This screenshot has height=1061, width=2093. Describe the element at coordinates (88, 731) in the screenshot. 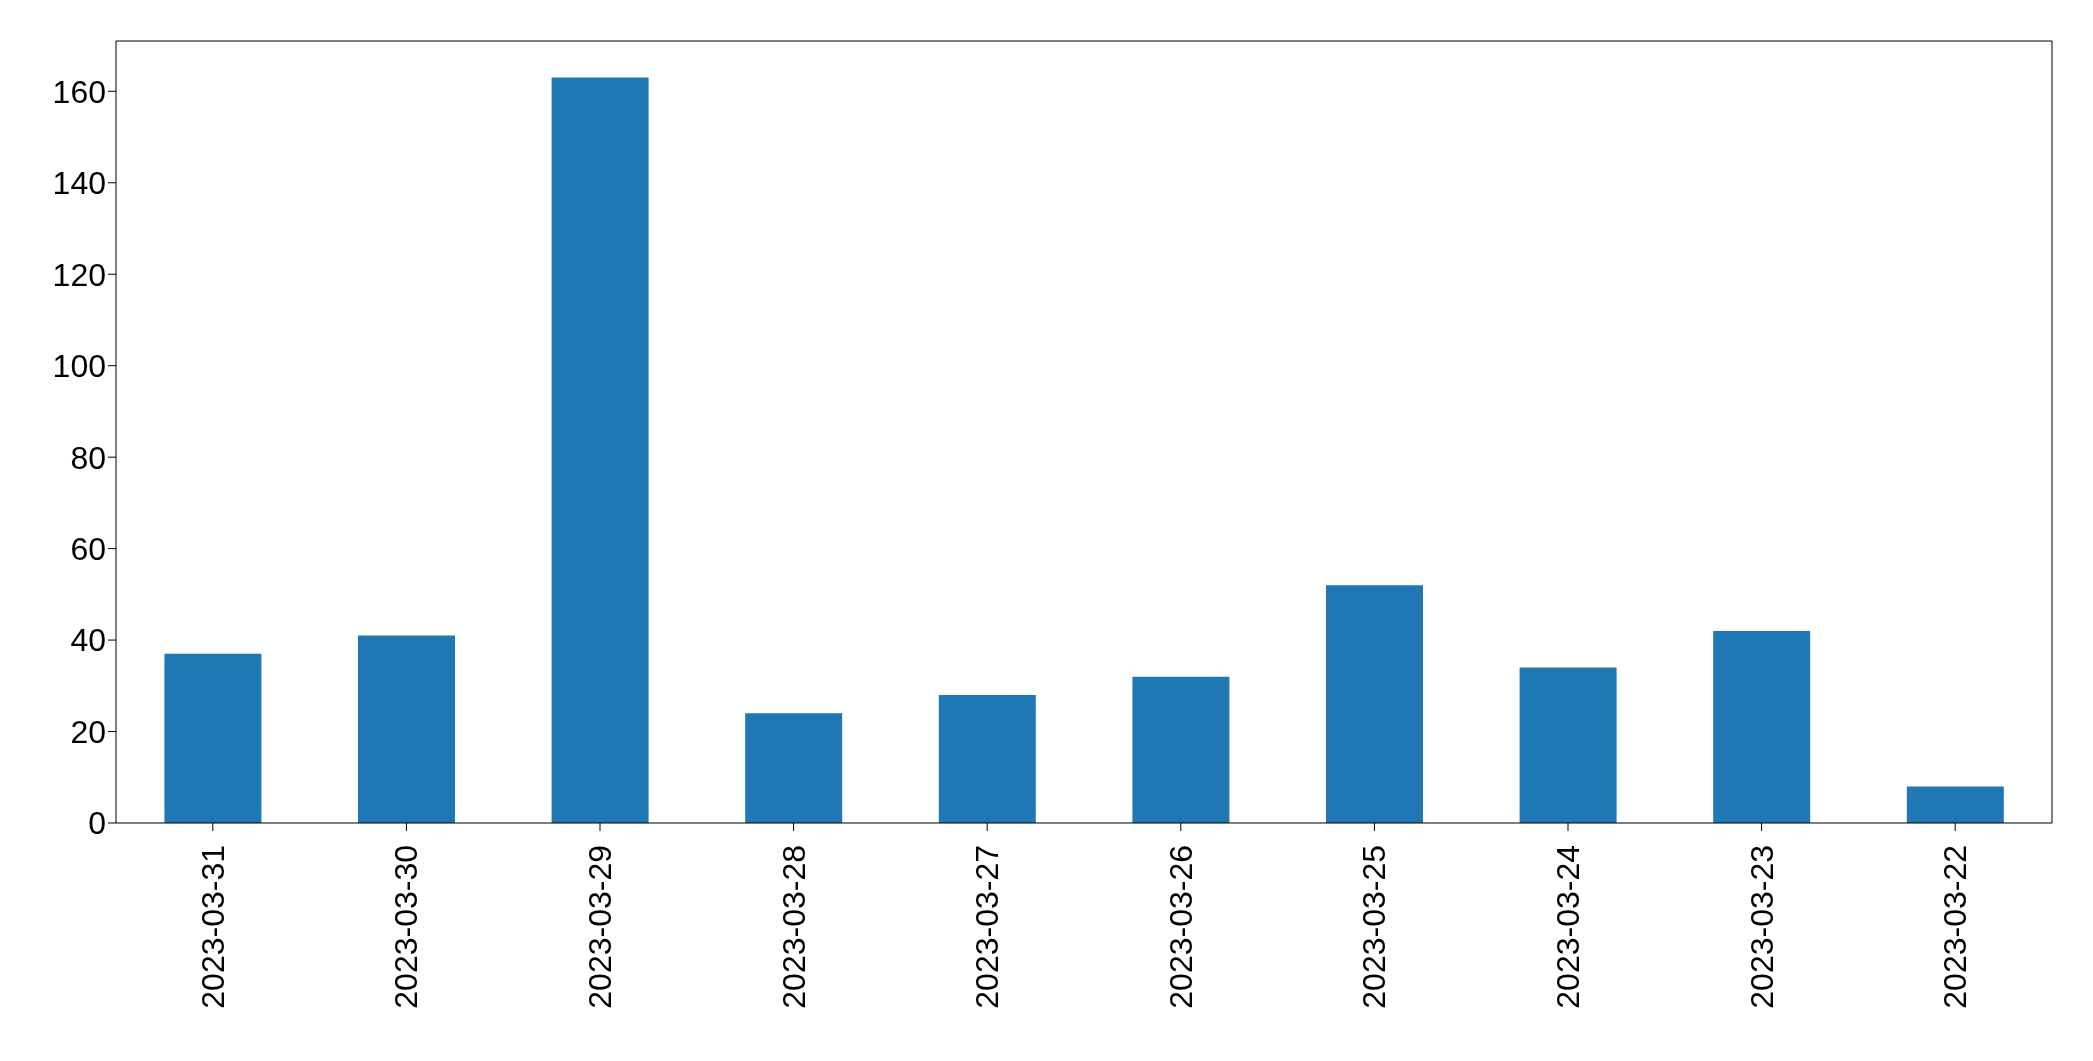

I see `y-tick-label: 20` at that location.